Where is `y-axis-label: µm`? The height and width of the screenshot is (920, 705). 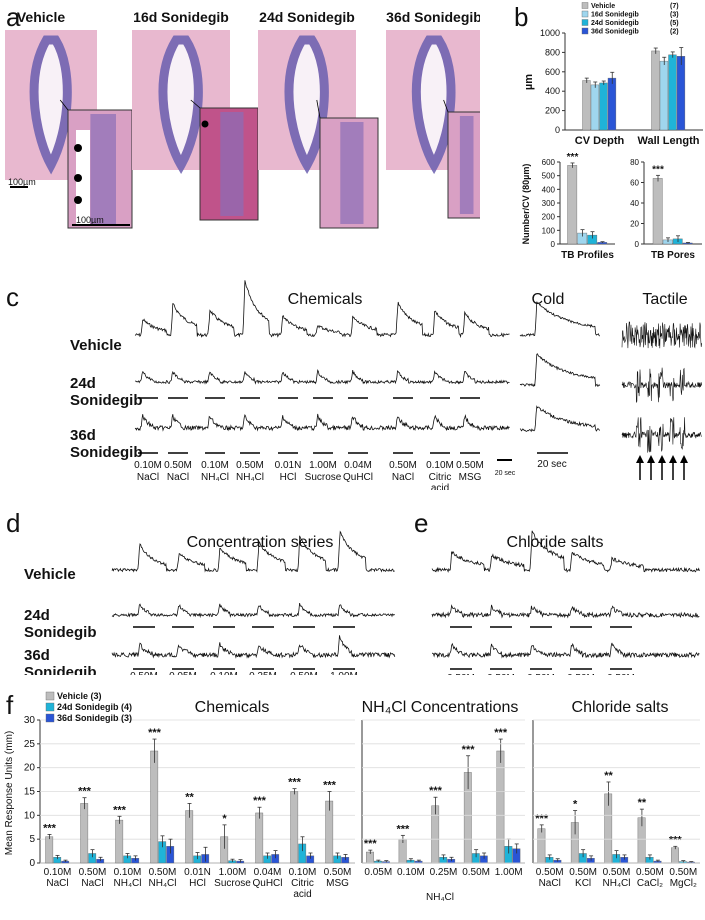
y-axis-label: µm is located at coordinates (529, 82).